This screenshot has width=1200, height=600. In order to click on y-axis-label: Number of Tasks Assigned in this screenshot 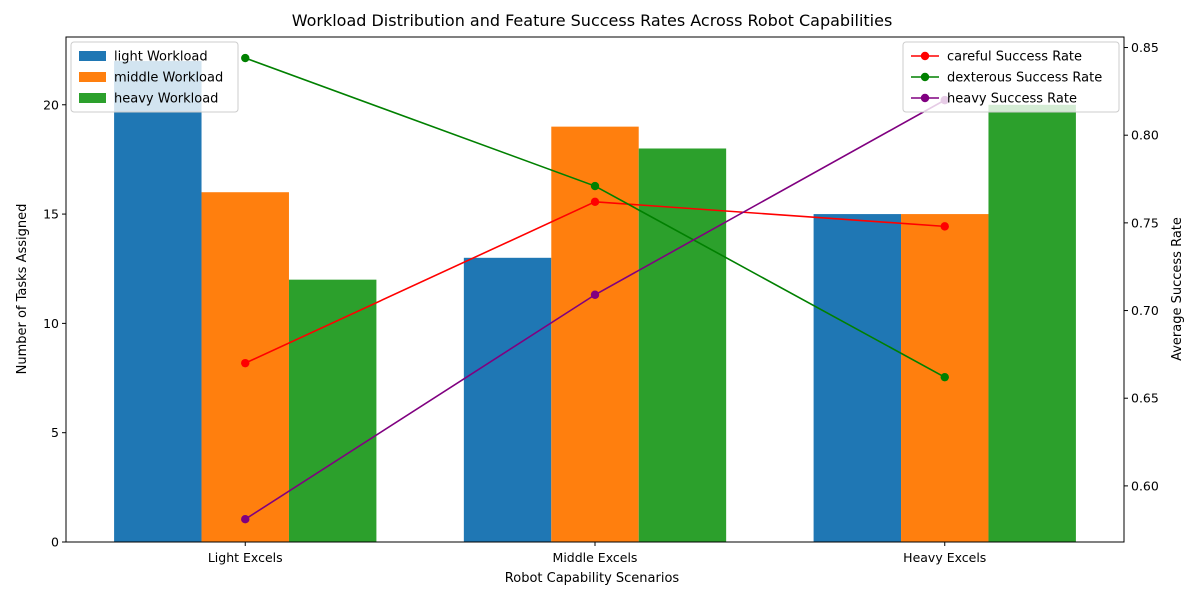, I will do `click(22, 289)`.